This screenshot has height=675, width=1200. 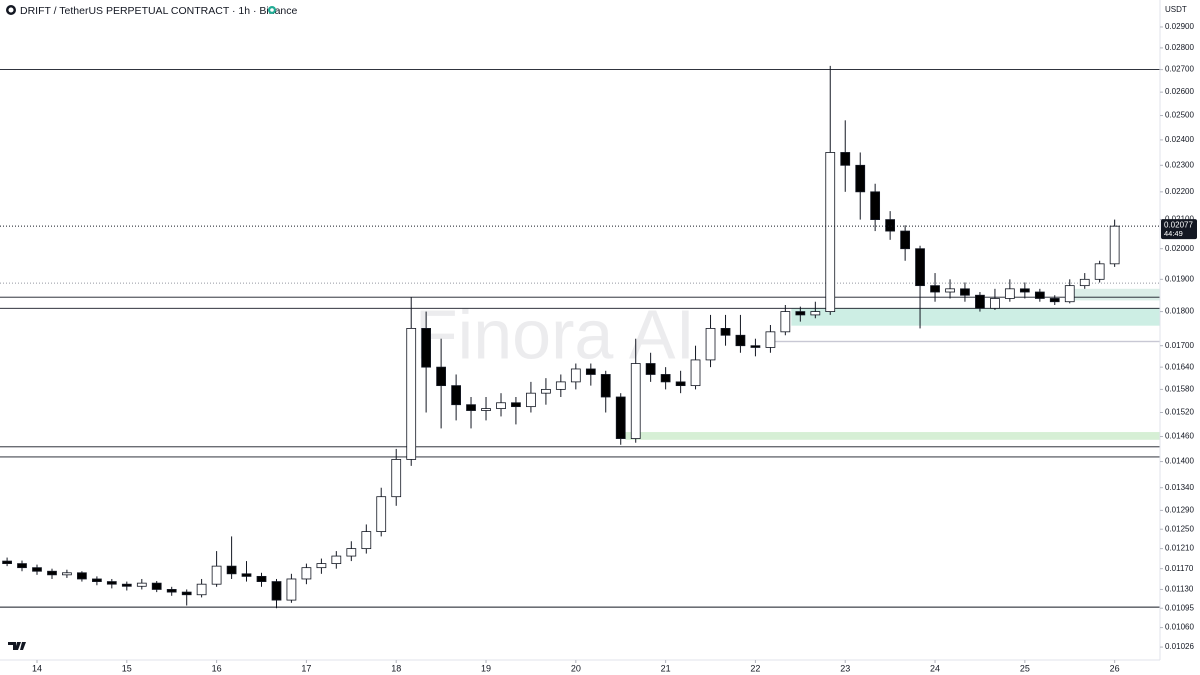 I want to click on y-tick-label: 0.01060, so click(x=1179, y=627).